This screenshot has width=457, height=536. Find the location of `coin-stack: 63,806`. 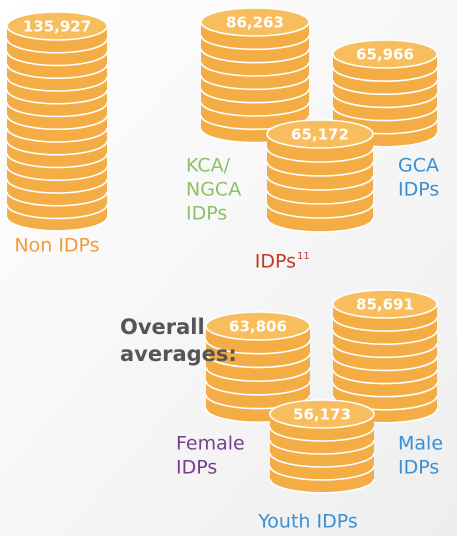

coin-stack: 63,806 is located at coordinates (258, 367).